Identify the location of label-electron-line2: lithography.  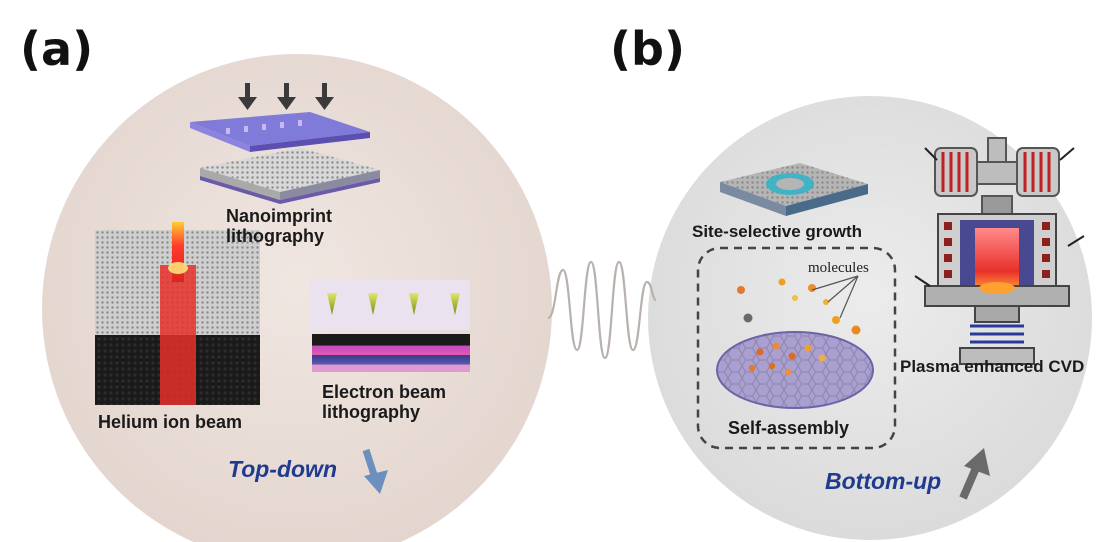
(371, 412).